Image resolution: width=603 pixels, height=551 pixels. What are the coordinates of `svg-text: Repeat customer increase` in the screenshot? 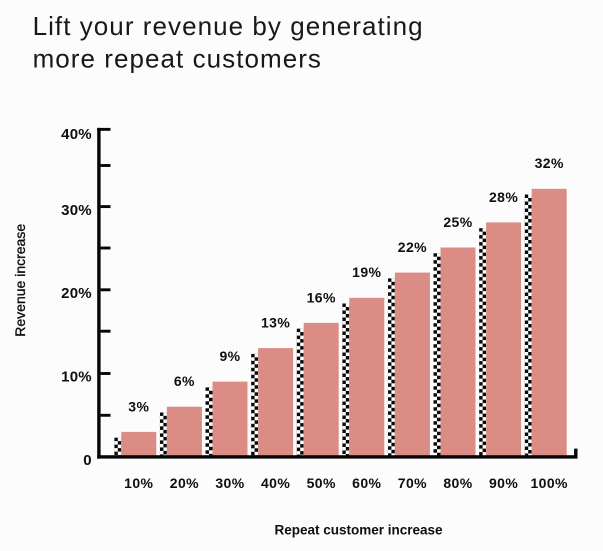 It's located at (358, 529).